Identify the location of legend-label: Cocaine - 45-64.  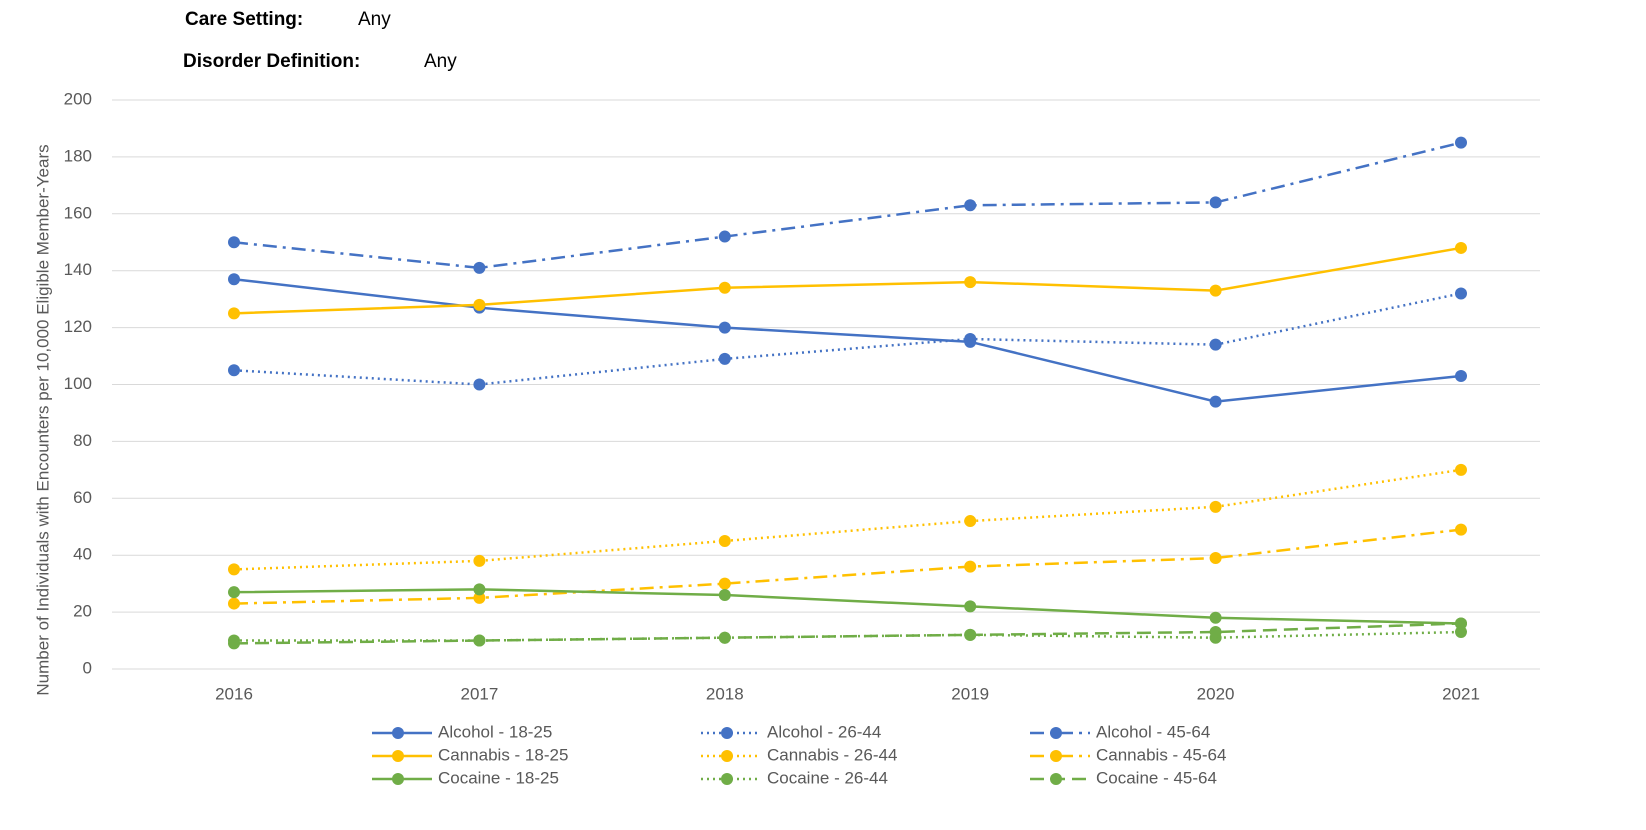
(1156, 777).